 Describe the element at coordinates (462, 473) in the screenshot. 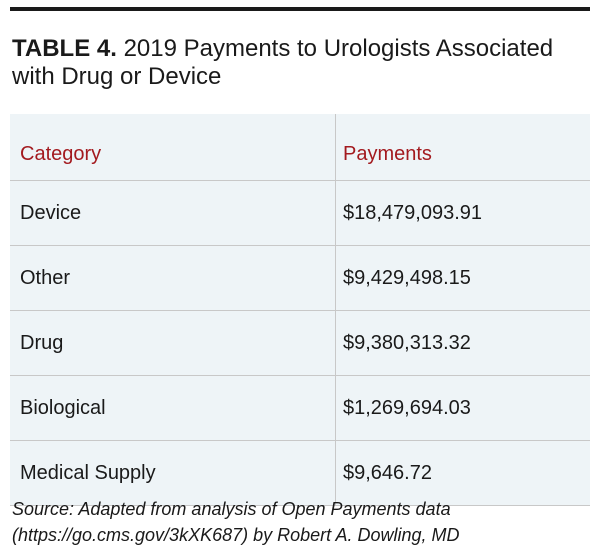

I see `payment-cell: $9,646.72` at that location.